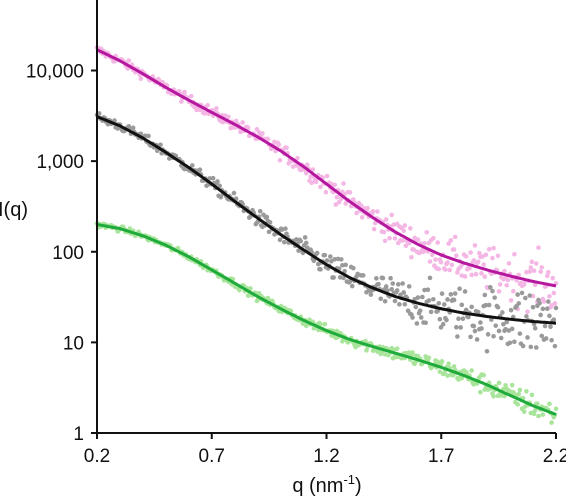  What do you see at coordinates (78, 434) in the screenshot?
I see `y-tick-label: 1` at bounding box center [78, 434].